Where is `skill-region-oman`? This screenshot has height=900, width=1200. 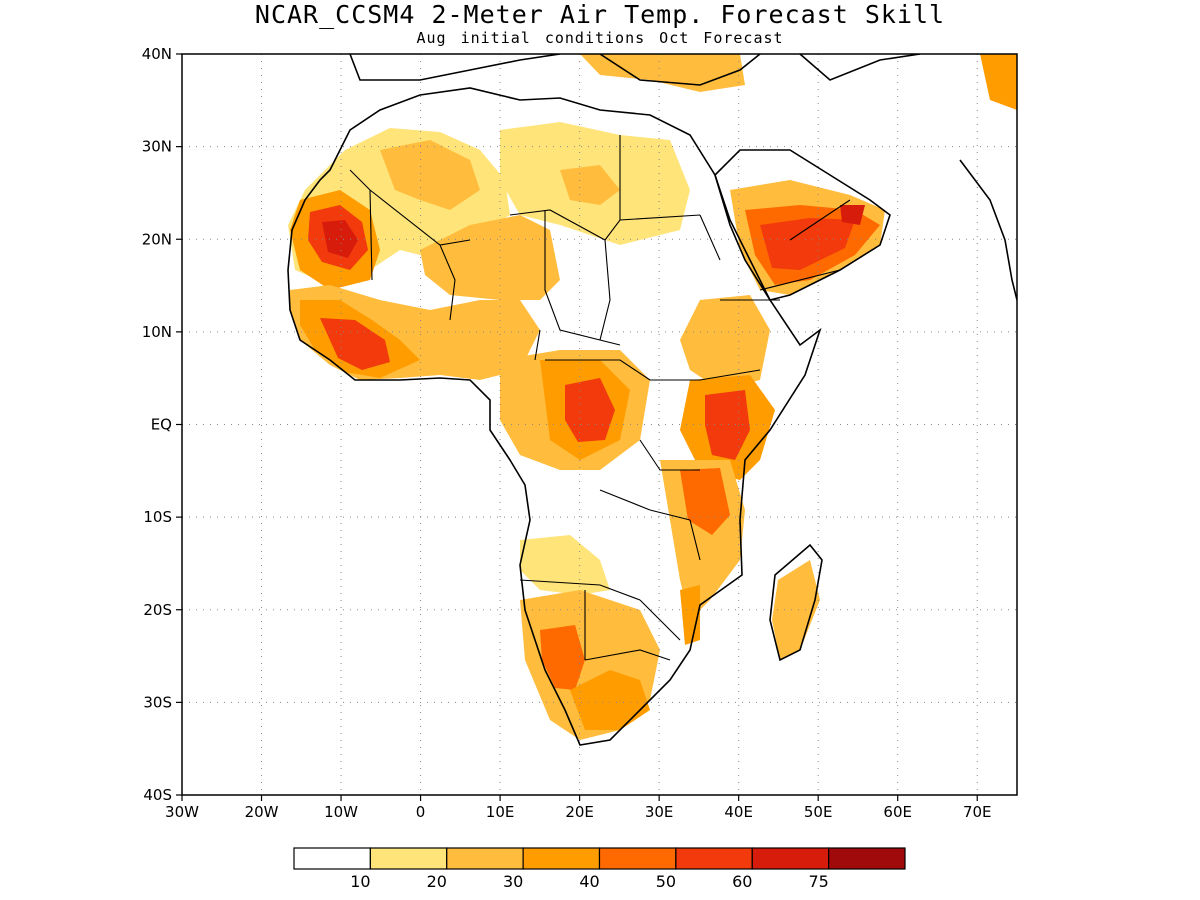 skill-region-oman is located at coordinates (852, 215).